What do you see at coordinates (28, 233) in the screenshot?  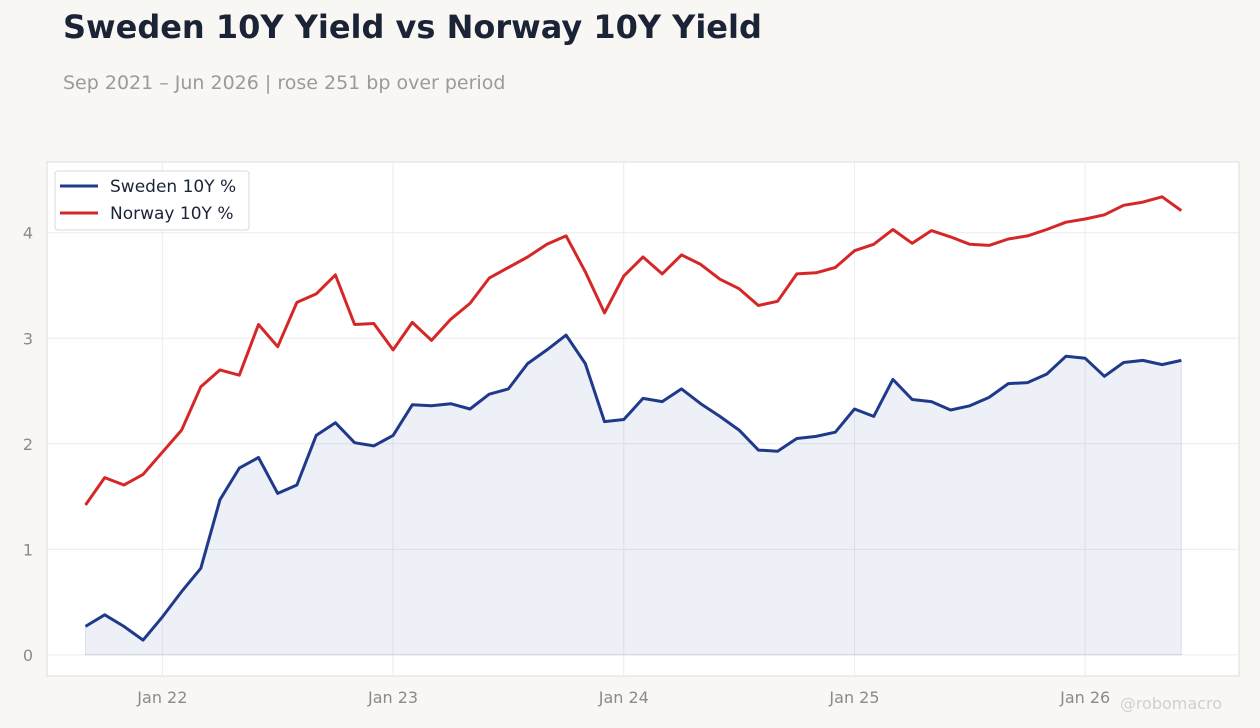 I see `y-tick-label: 4` at bounding box center [28, 233].